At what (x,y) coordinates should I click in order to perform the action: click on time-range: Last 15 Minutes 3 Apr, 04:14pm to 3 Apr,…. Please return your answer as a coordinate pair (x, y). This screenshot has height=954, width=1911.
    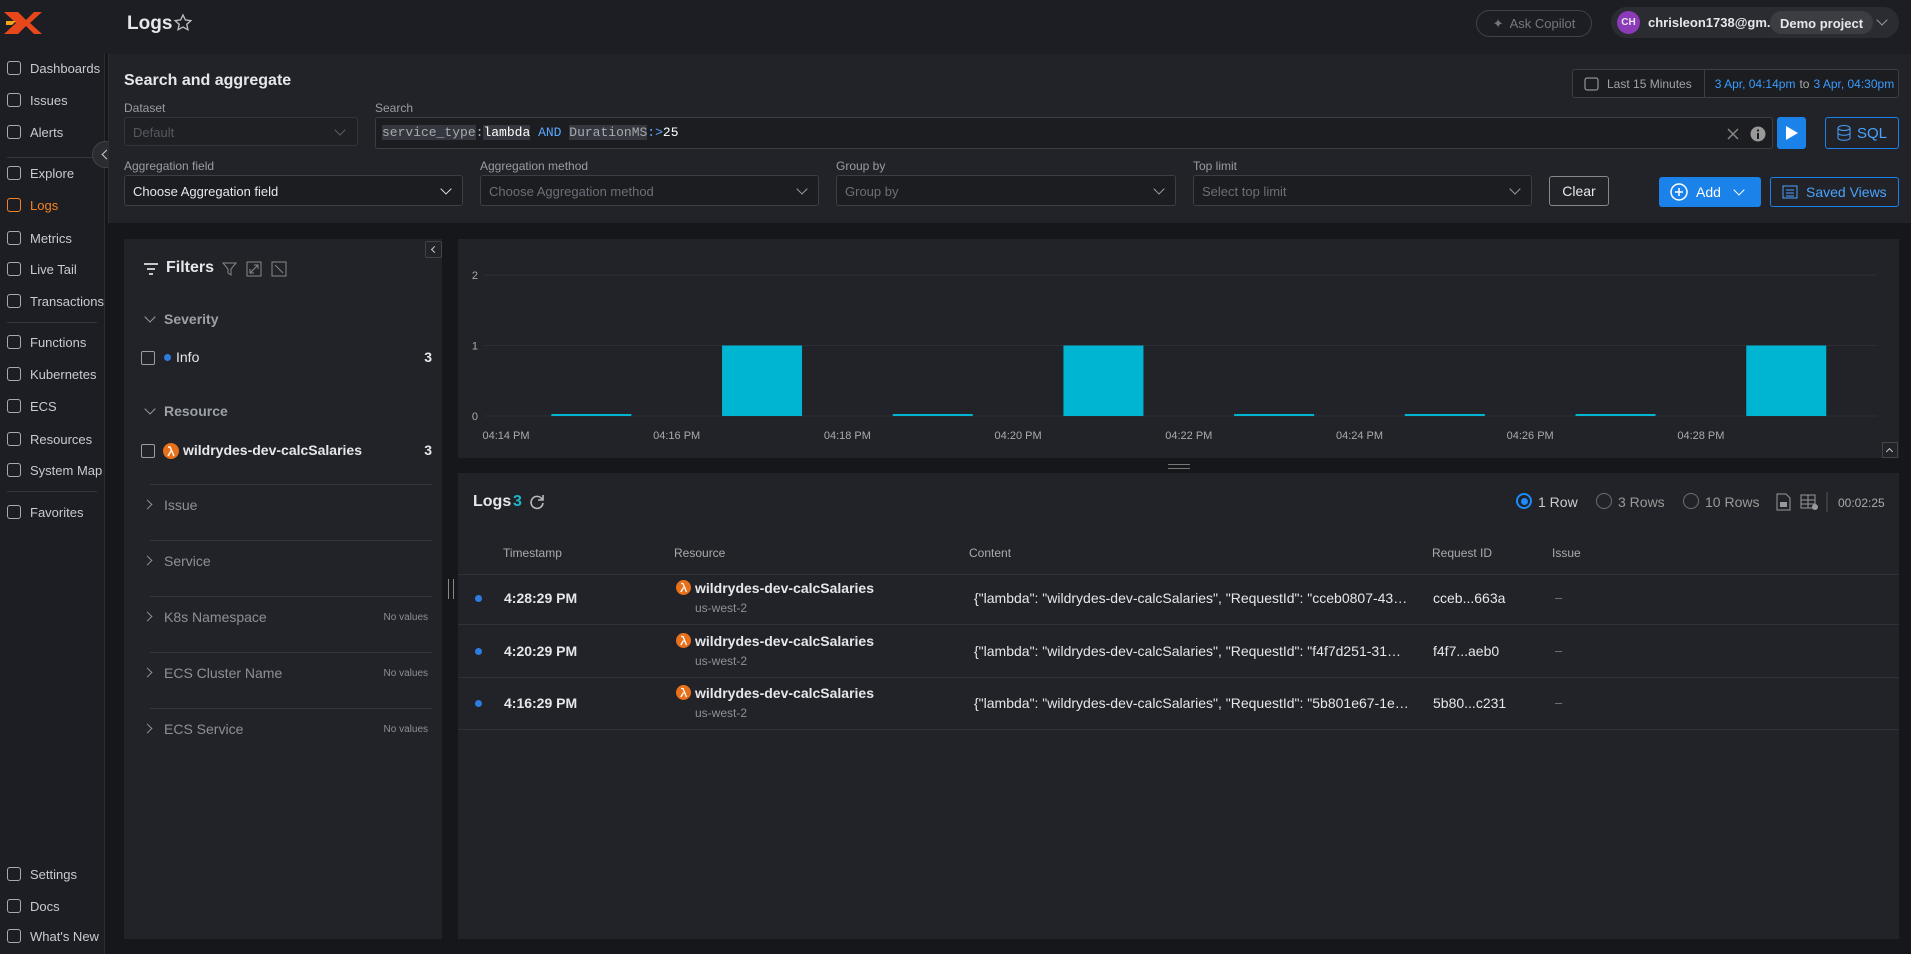
    Looking at the image, I should click on (1735, 83).